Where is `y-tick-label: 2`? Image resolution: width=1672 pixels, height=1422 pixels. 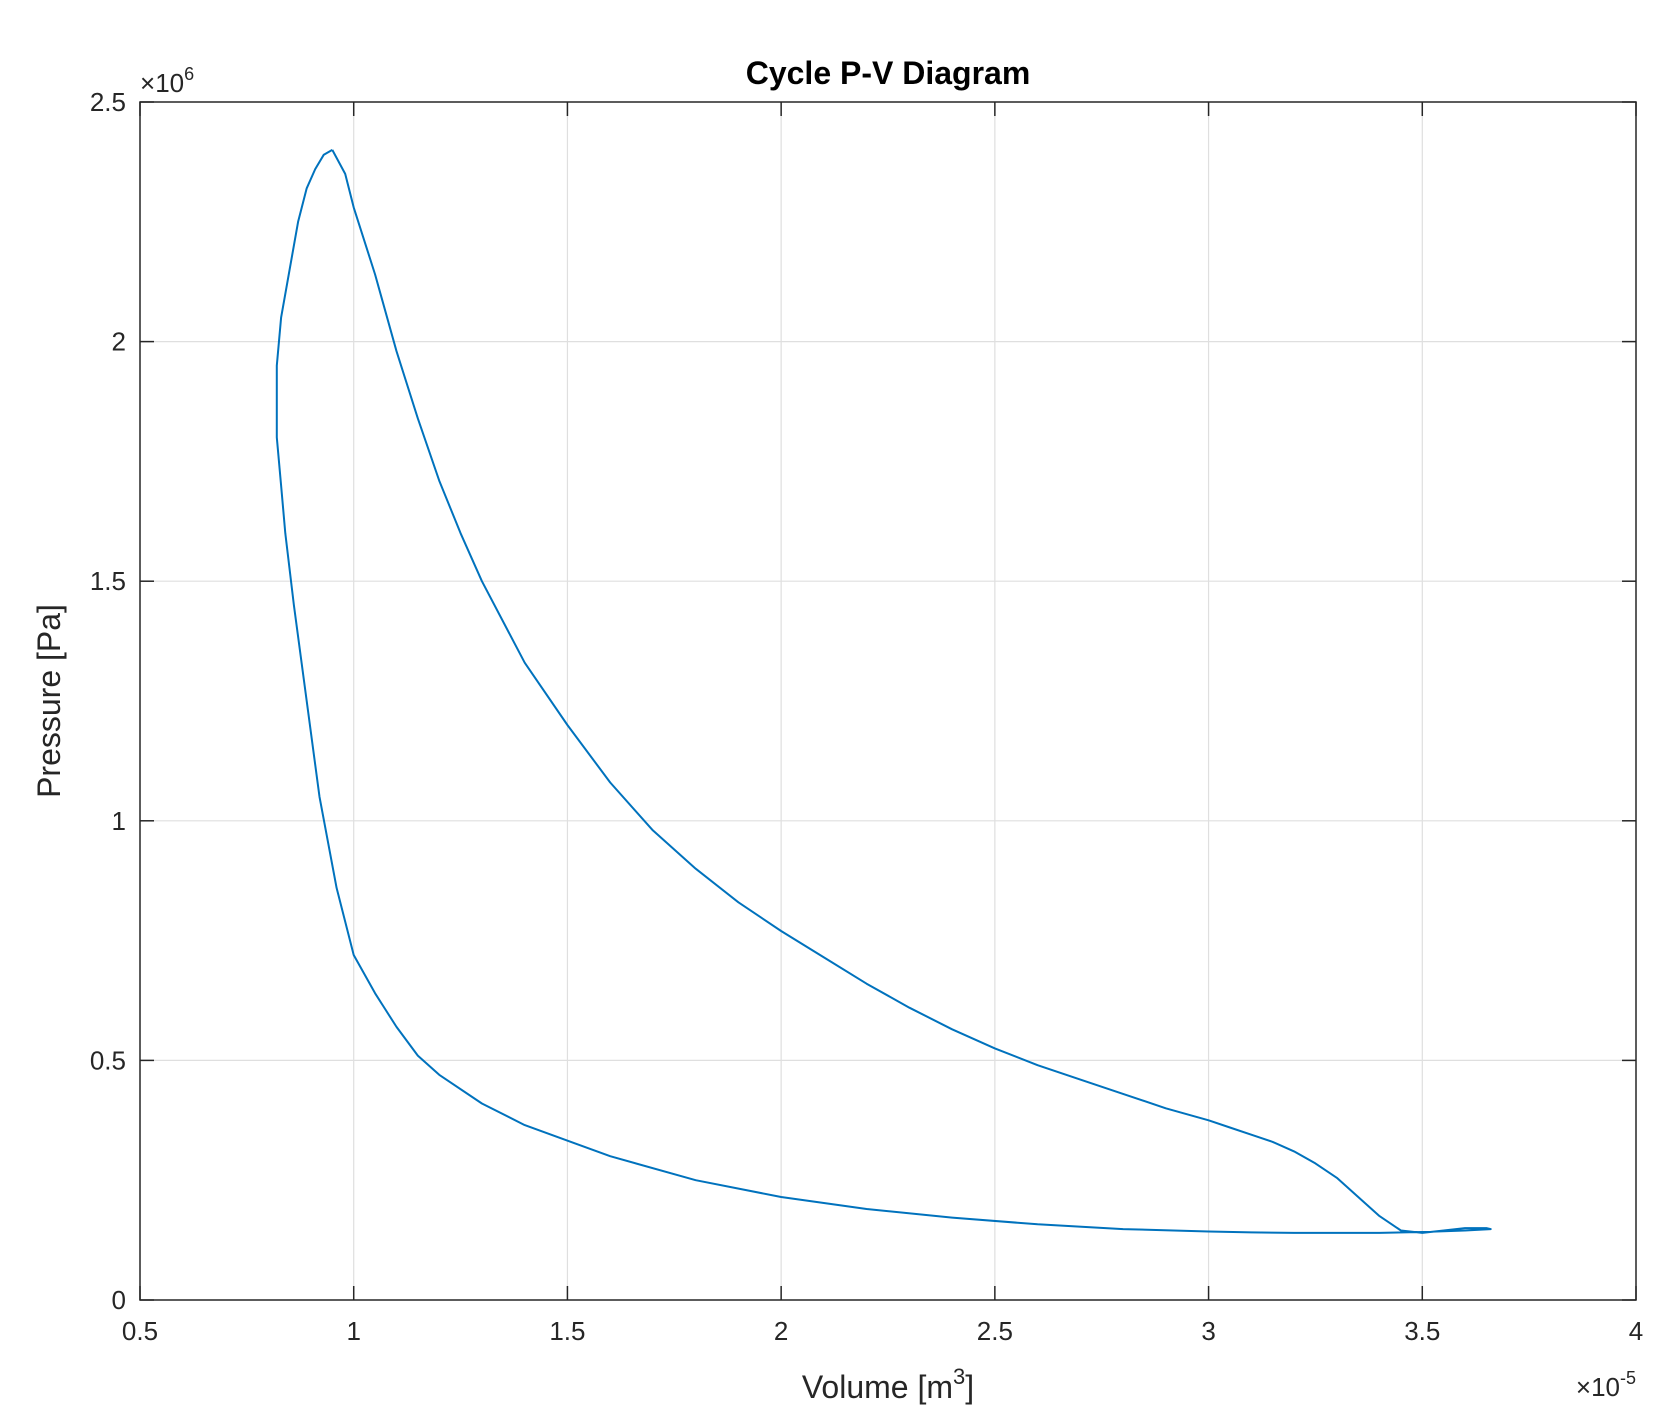 y-tick-label: 2 is located at coordinates (119, 342).